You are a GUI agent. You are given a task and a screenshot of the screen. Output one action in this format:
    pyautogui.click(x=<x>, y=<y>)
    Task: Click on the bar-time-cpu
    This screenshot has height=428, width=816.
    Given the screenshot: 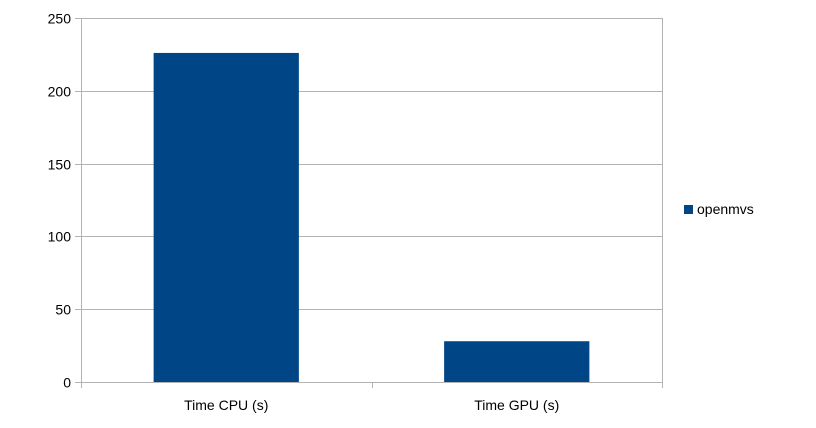 What is the action you would take?
    pyautogui.click(x=226, y=217)
    